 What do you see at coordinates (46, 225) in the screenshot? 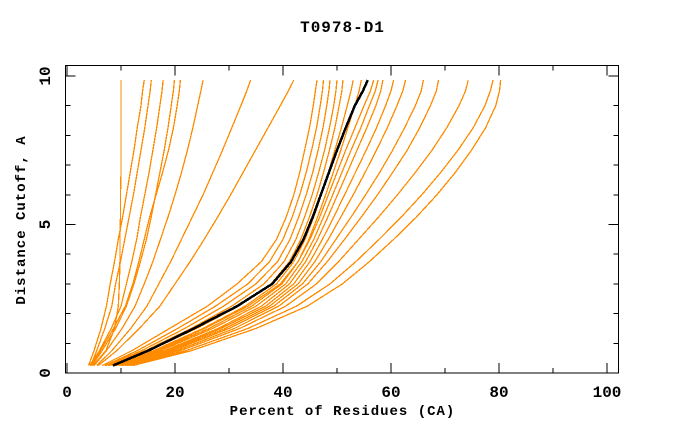
I see `y-tick-label: 5` at bounding box center [46, 225].